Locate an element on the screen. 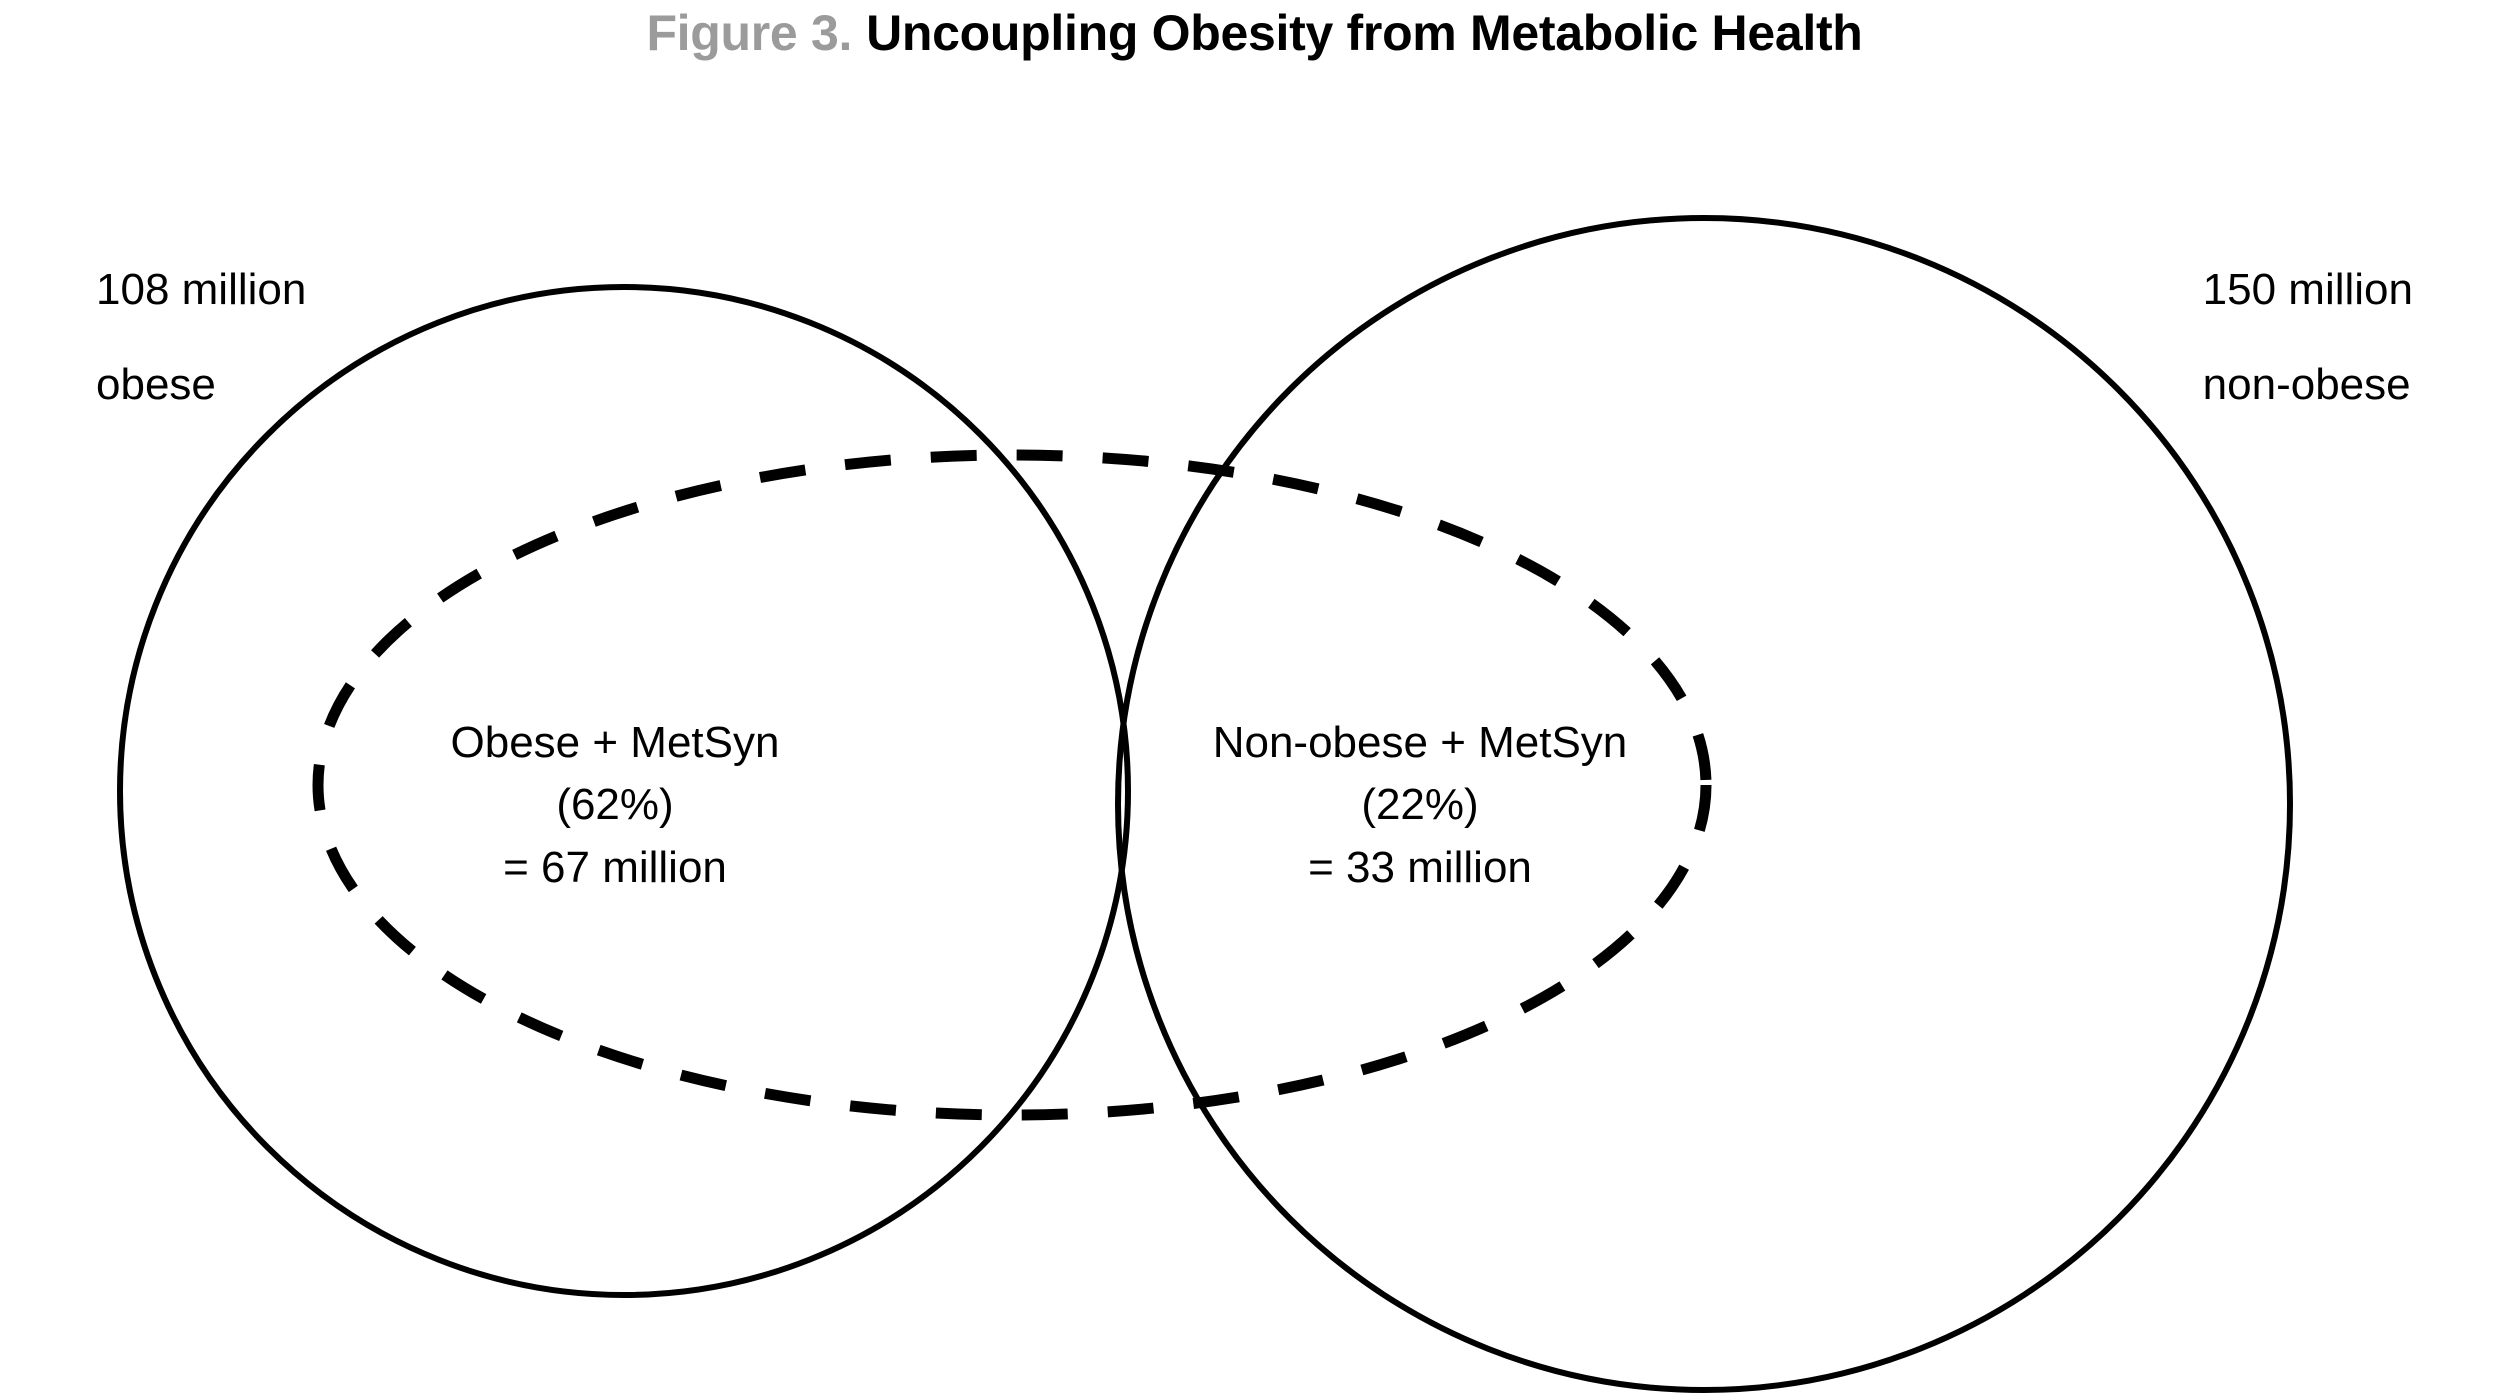  obese-metsyn-line2: (62%) is located at coordinates (615, 805).